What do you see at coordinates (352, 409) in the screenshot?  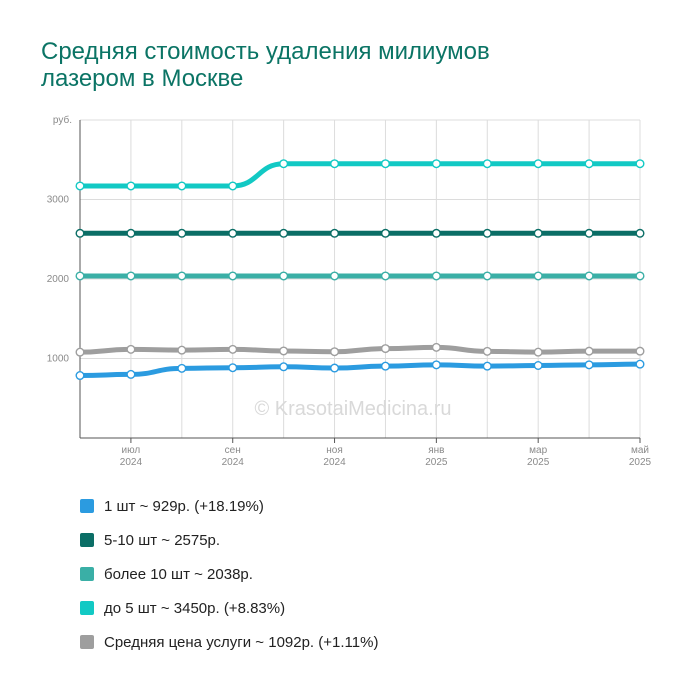 I see `watermark: © KrasotaiMedicina.ru` at bounding box center [352, 409].